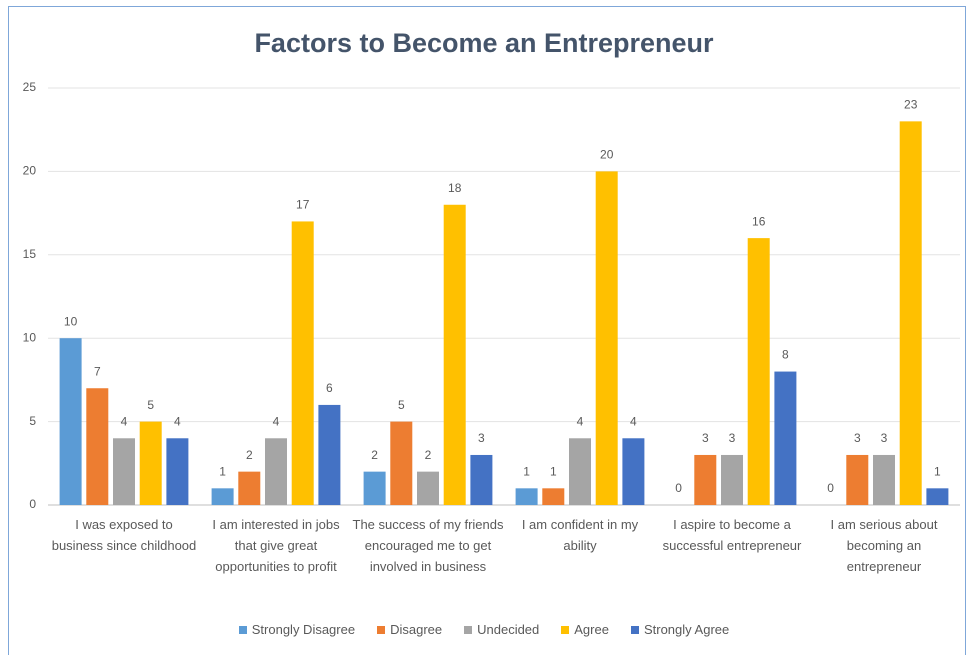 The height and width of the screenshot is (655, 968). Describe the element at coordinates (686, 629) in the screenshot. I see `legend-label: Strongly Agree` at that location.